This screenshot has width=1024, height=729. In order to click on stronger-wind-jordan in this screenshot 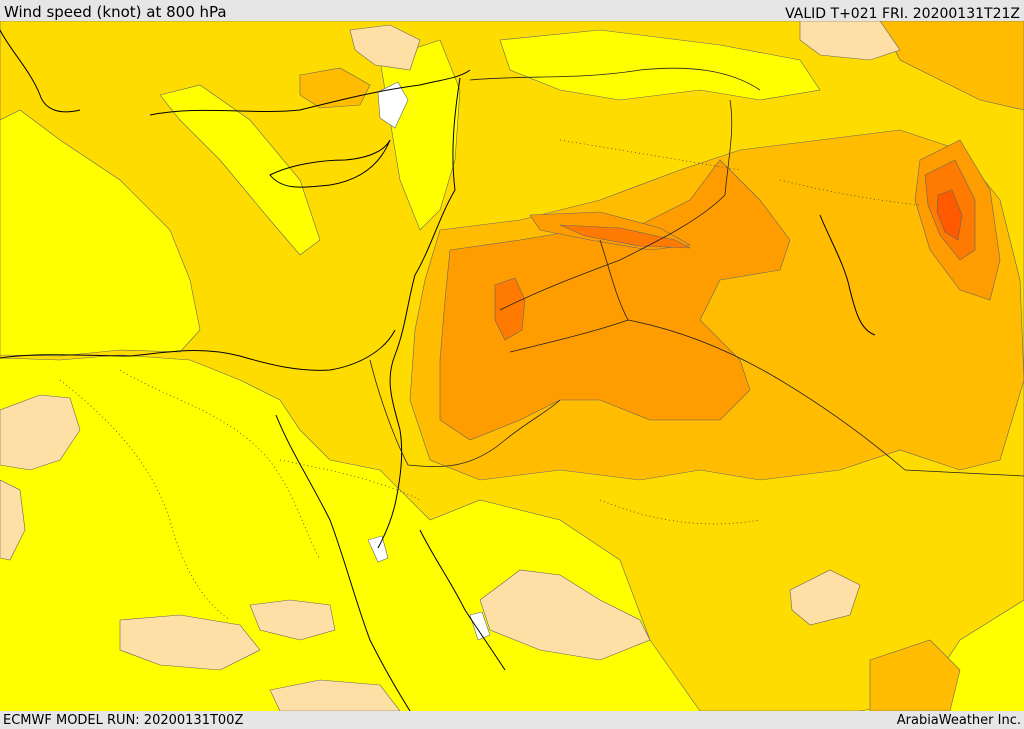, I will do `click(510, 309)`.